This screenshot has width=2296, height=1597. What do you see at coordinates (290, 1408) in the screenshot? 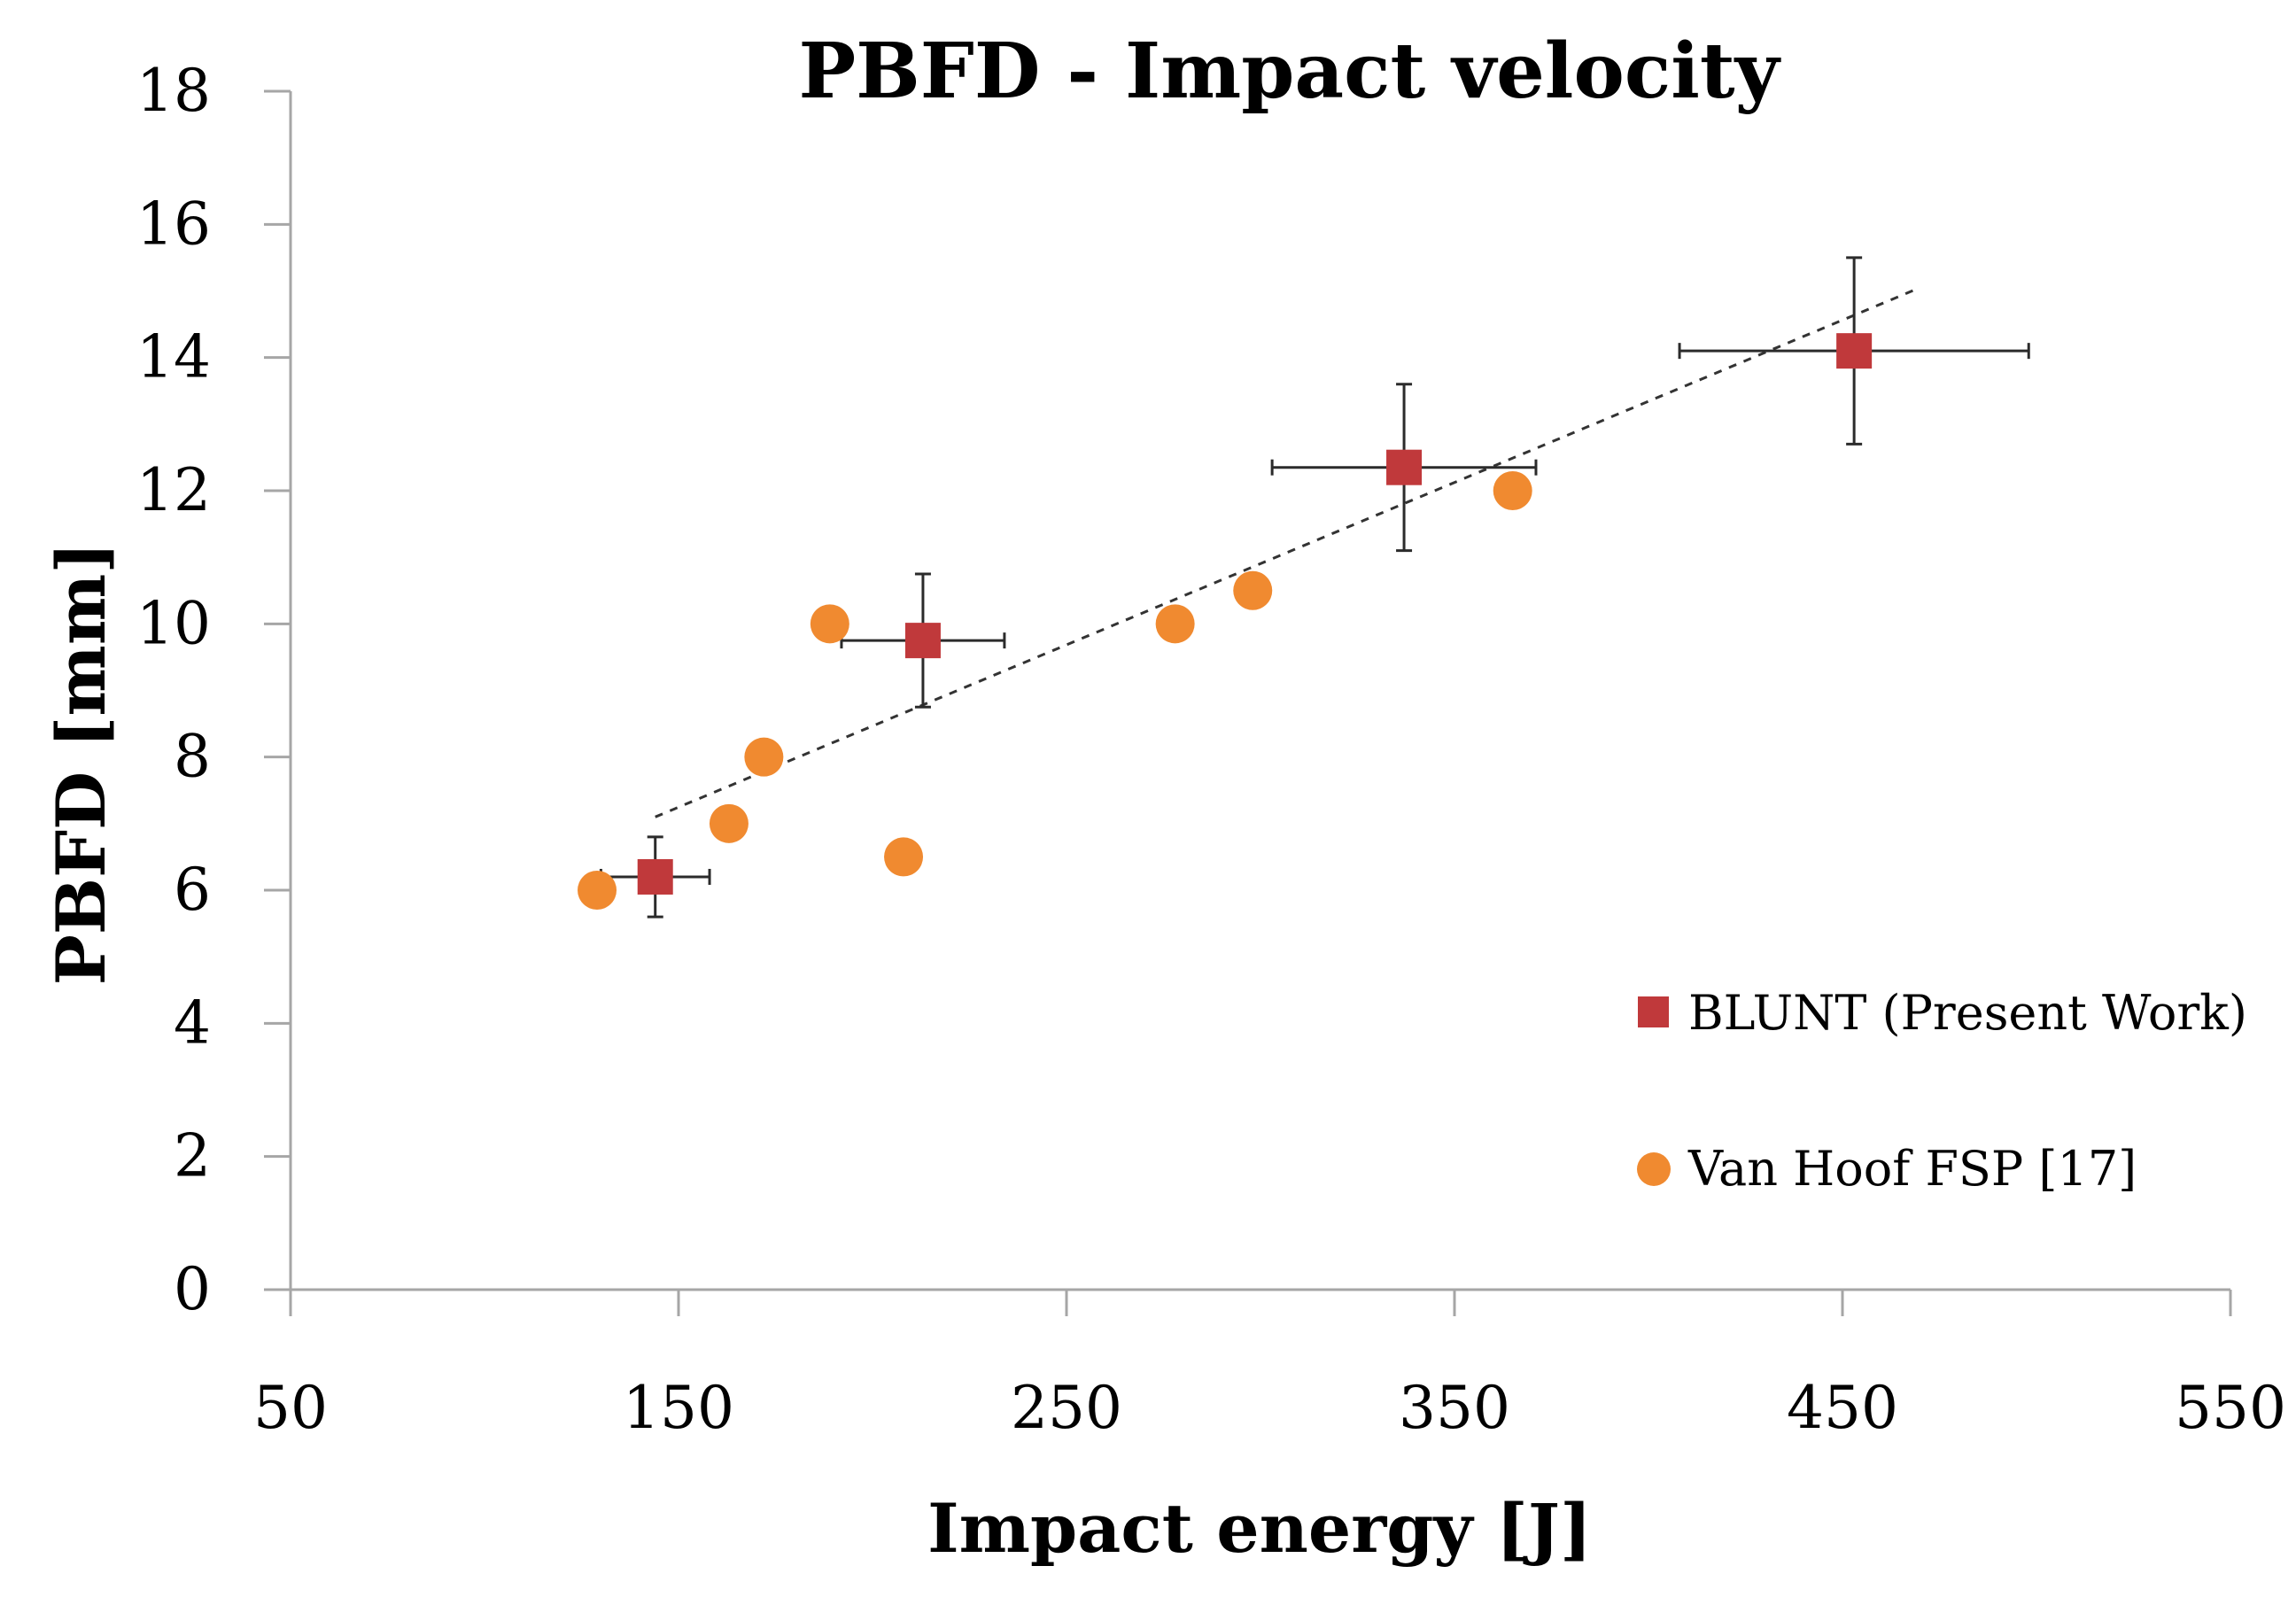
I see `x-tick-label: 50` at bounding box center [290, 1408].